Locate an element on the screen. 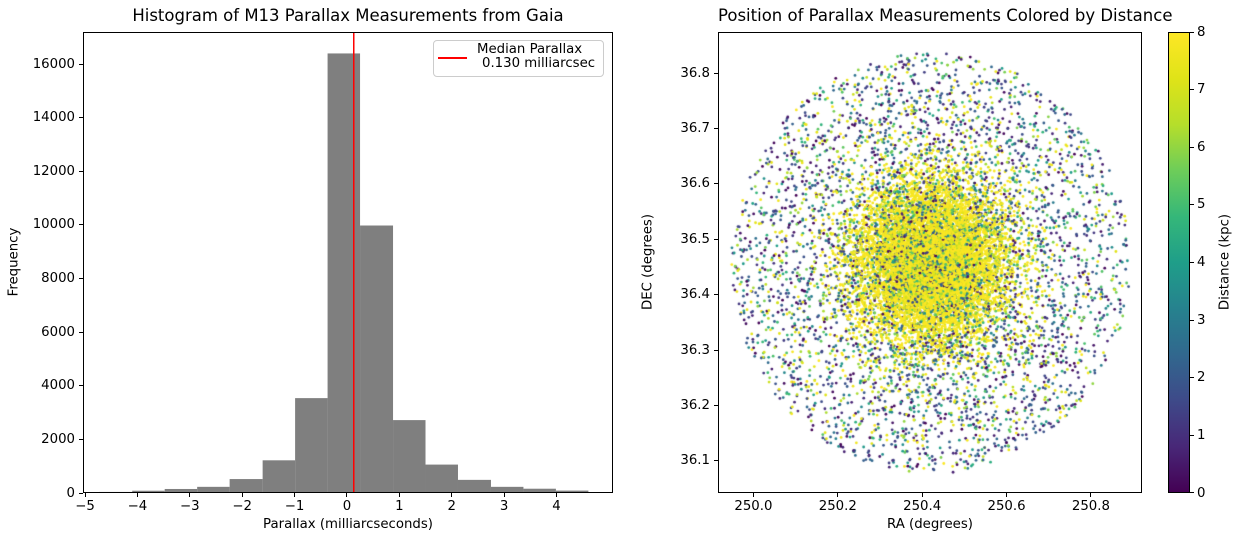 This screenshot has height=547, width=1237. histogram-y-tick-label: 16000 is located at coordinates (53, 64).